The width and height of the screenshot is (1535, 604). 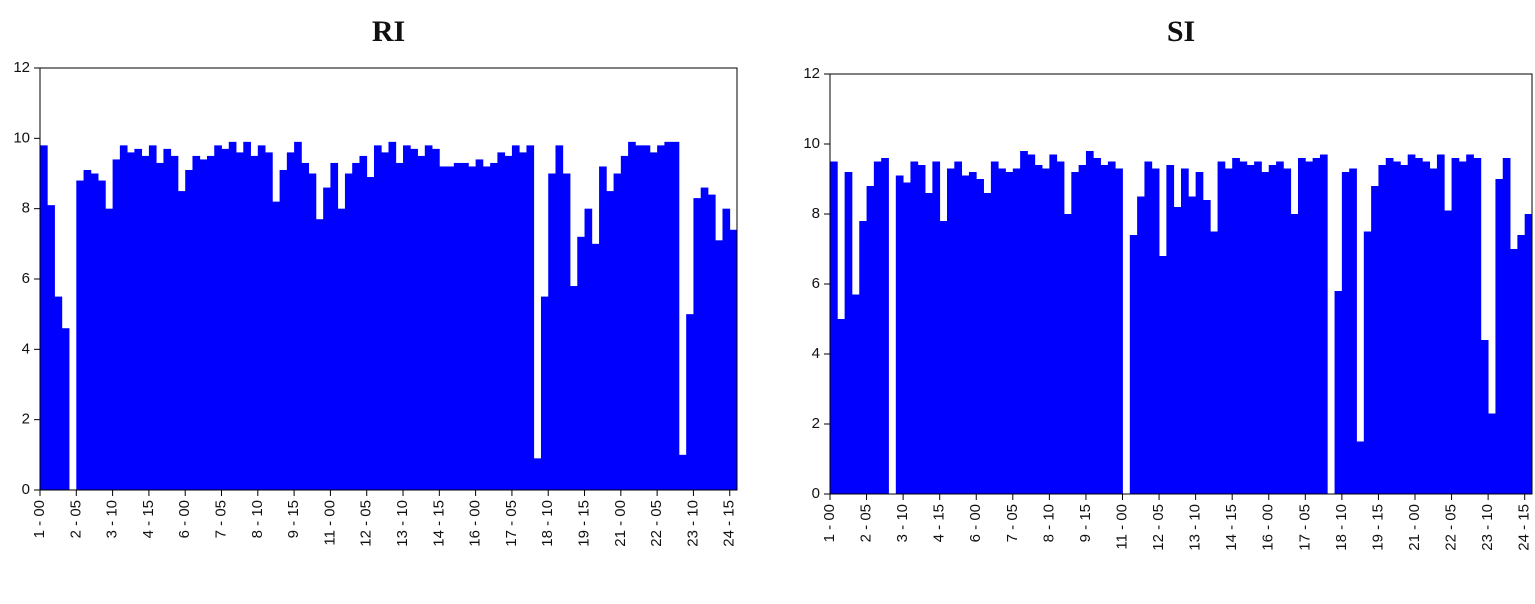 I want to click on x-tick-label: 19 - 15, so click(x=1377, y=527).